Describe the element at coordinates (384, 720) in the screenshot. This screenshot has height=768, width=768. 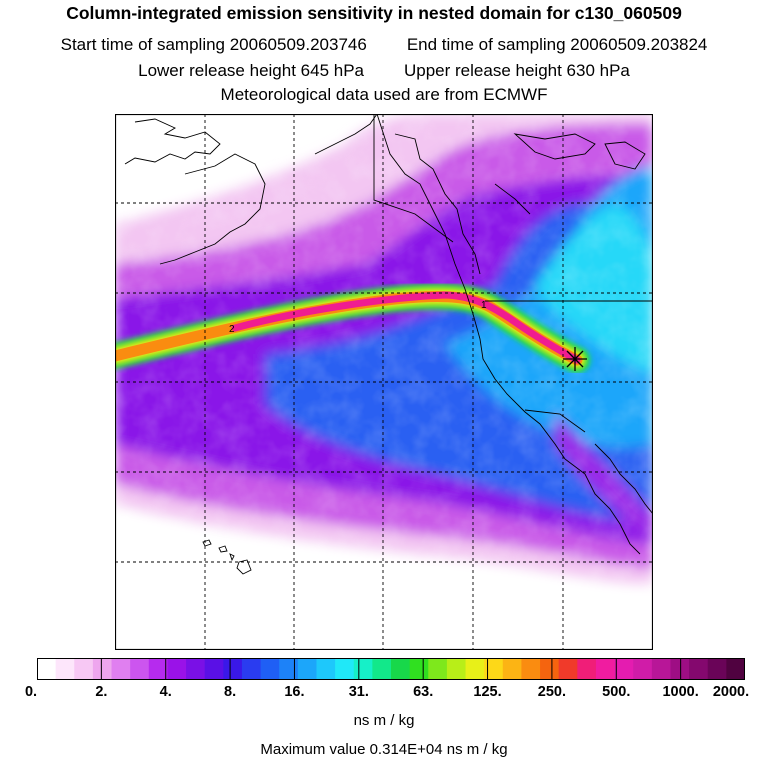
I see `colorbar-units: ns m / kg` at that location.